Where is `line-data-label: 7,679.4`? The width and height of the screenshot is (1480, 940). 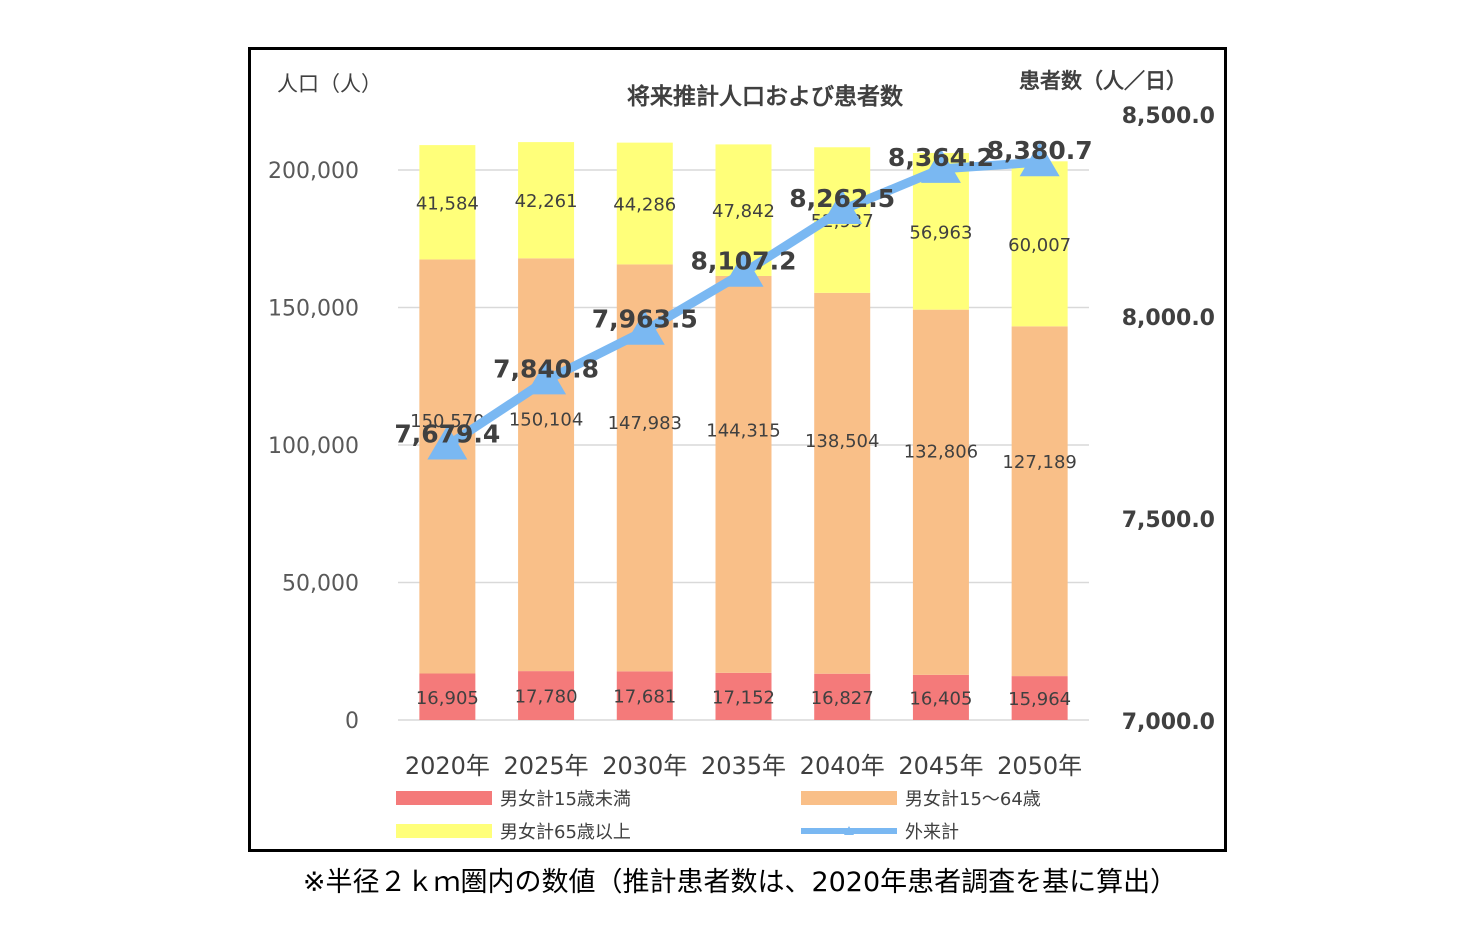 line-data-label: 7,679.4 is located at coordinates (447, 434).